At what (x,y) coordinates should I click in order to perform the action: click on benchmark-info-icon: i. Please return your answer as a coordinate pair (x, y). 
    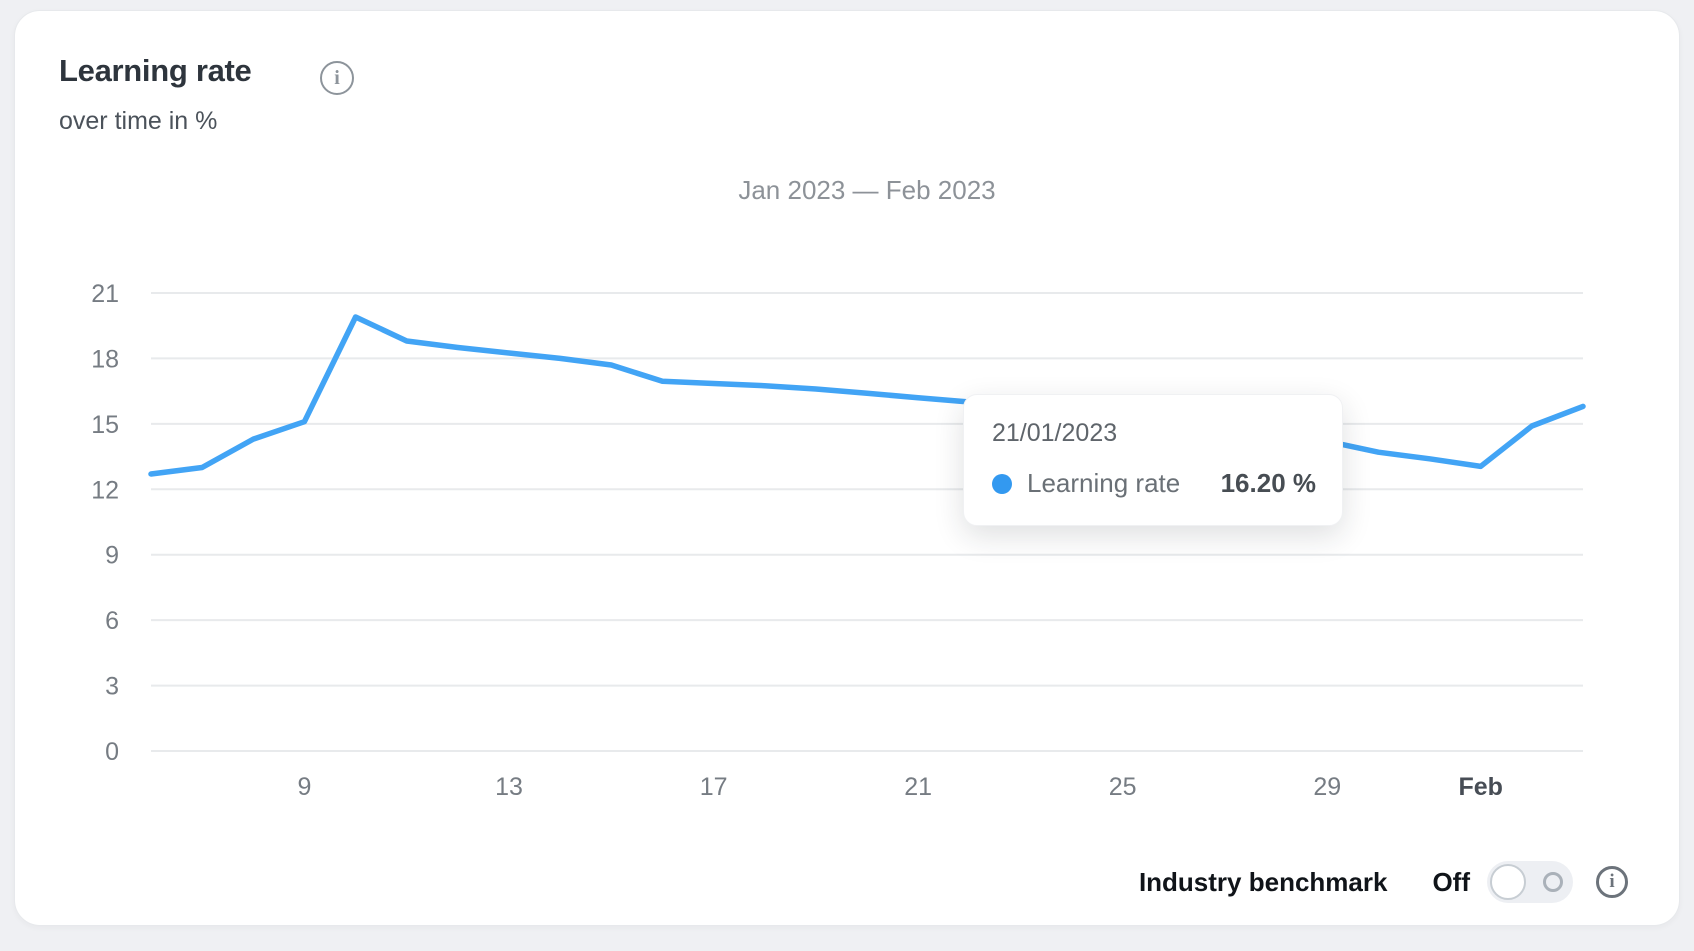
    Looking at the image, I should click on (1612, 882).